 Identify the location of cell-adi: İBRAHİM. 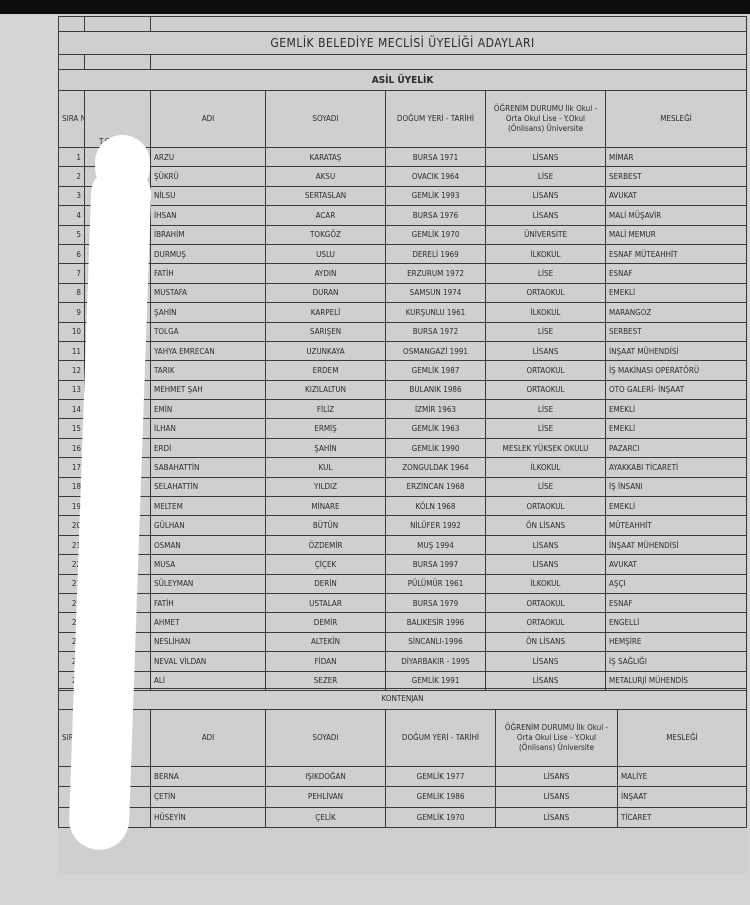
(208, 234).